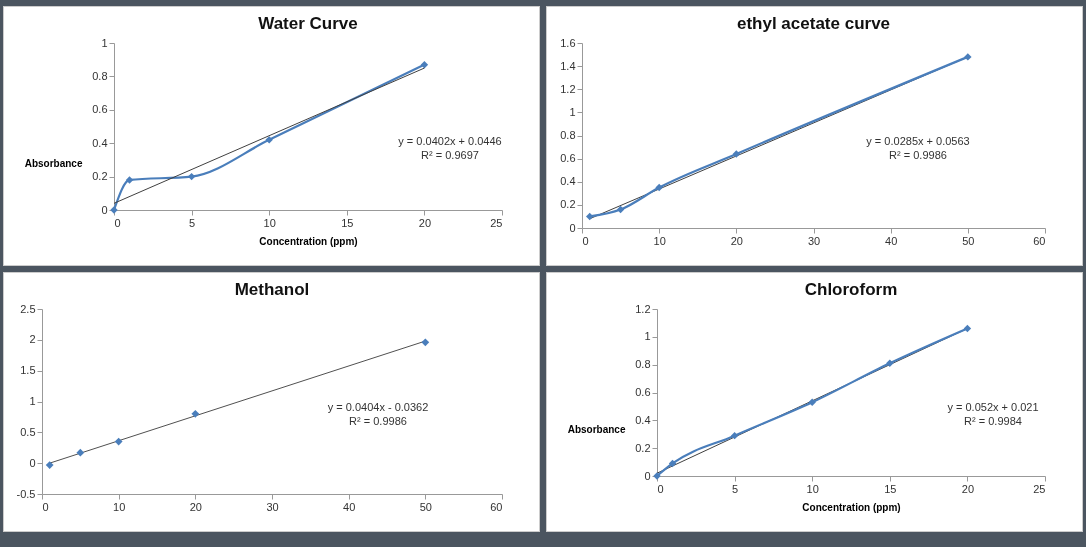 The width and height of the screenshot is (1086, 547). I want to click on y-tick-label: -0.5, so click(26, 493).